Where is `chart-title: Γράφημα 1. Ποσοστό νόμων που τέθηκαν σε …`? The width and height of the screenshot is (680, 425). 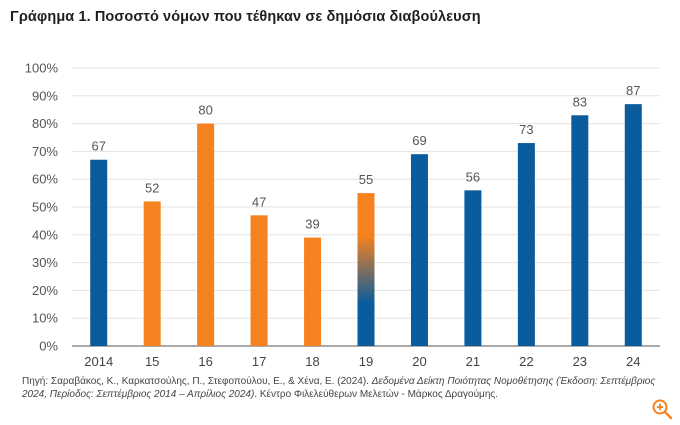
chart-title: Γράφημα 1. Ποσοστό νόμων που τέθηκαν σε … is located at coordinates (245, 17).